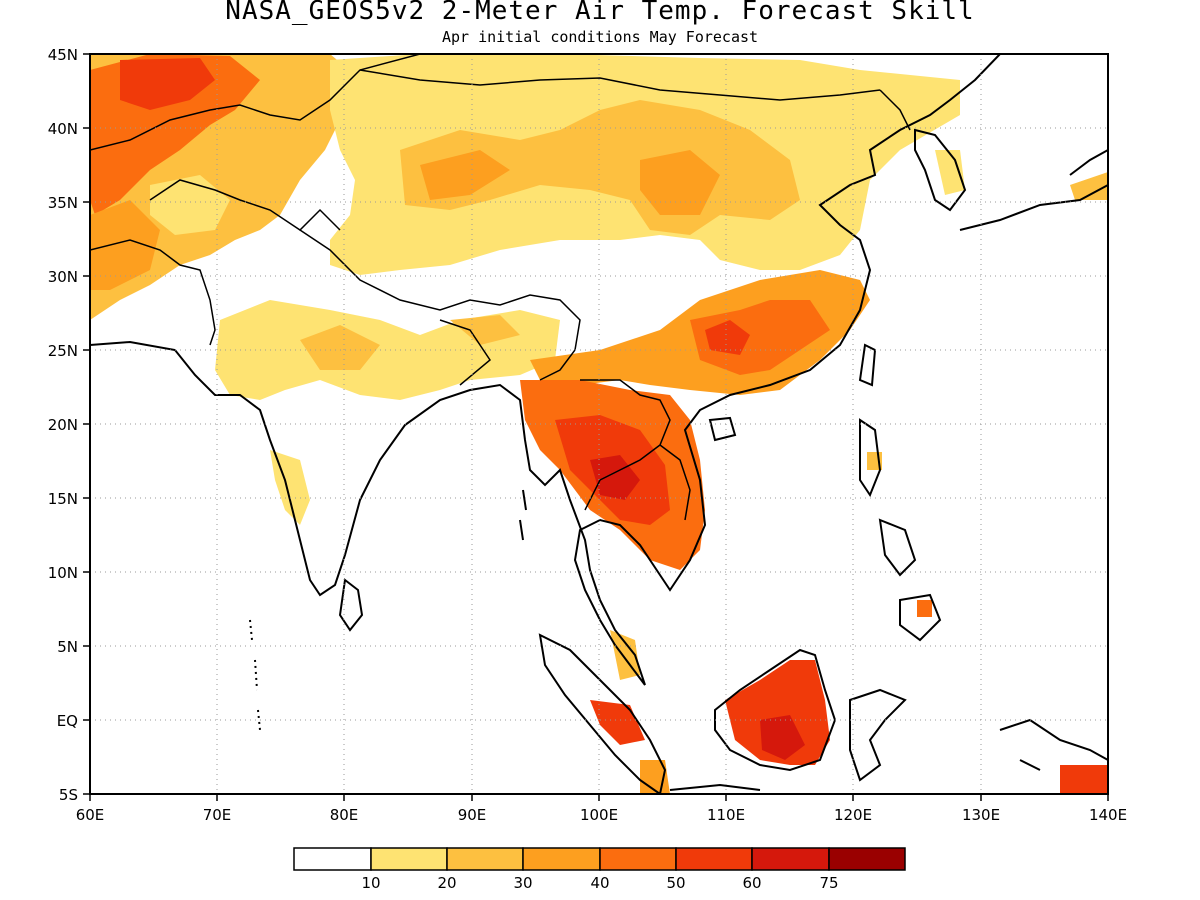 Image resolution: width=1200 pixels, height=900 pixels. I want to click on skill-region-borneo, so click(777, 712).